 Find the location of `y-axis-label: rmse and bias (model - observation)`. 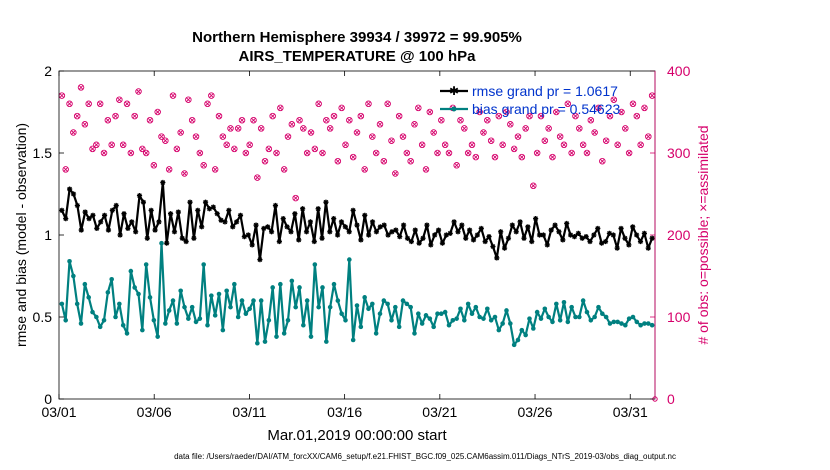

y-axis-label: rmse and bias (model - observation) is located at coordinates (21, 235).